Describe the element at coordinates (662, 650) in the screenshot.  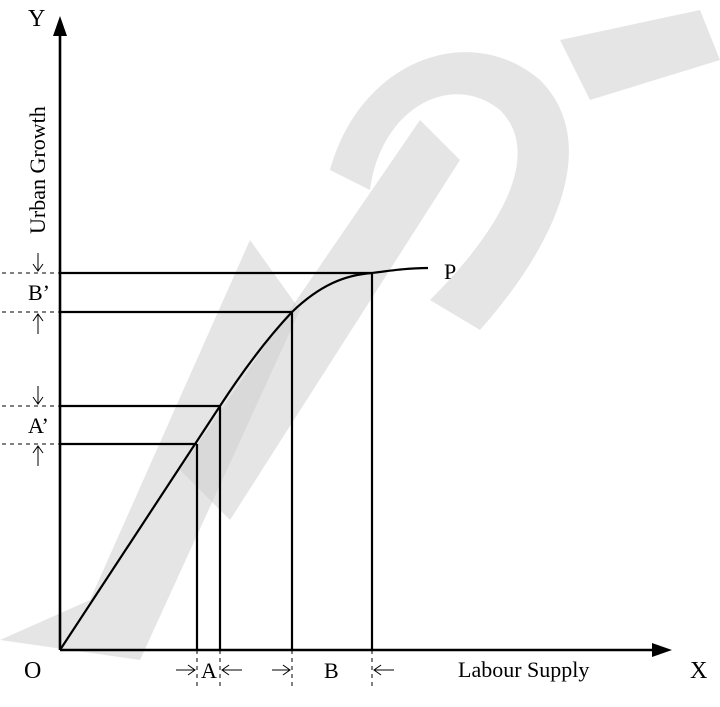
I see `x-axis-arrowhead` at that location.